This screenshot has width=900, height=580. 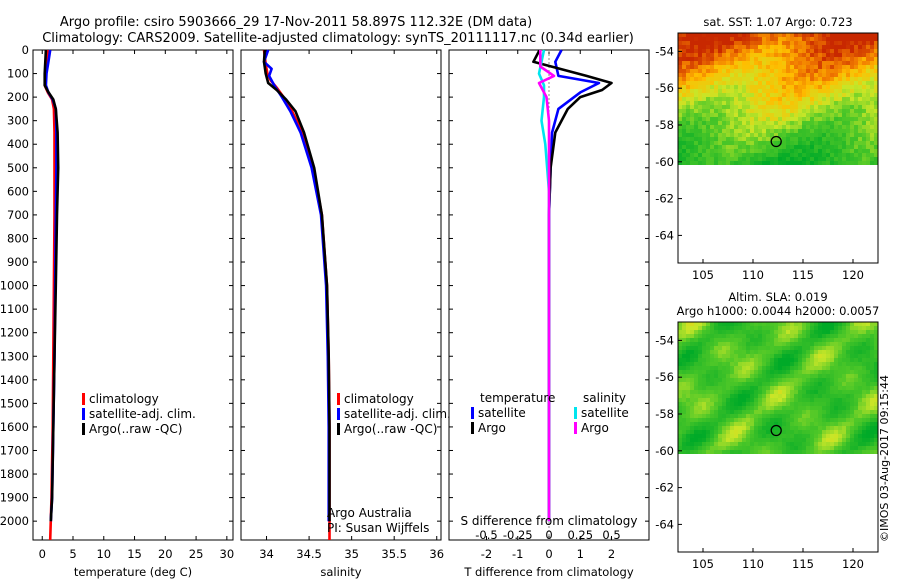 What do you see at coordinates (14, 498) in the screenshot?
I see `temperature-ytick-label: 1900` at bounding box center [14, 498].